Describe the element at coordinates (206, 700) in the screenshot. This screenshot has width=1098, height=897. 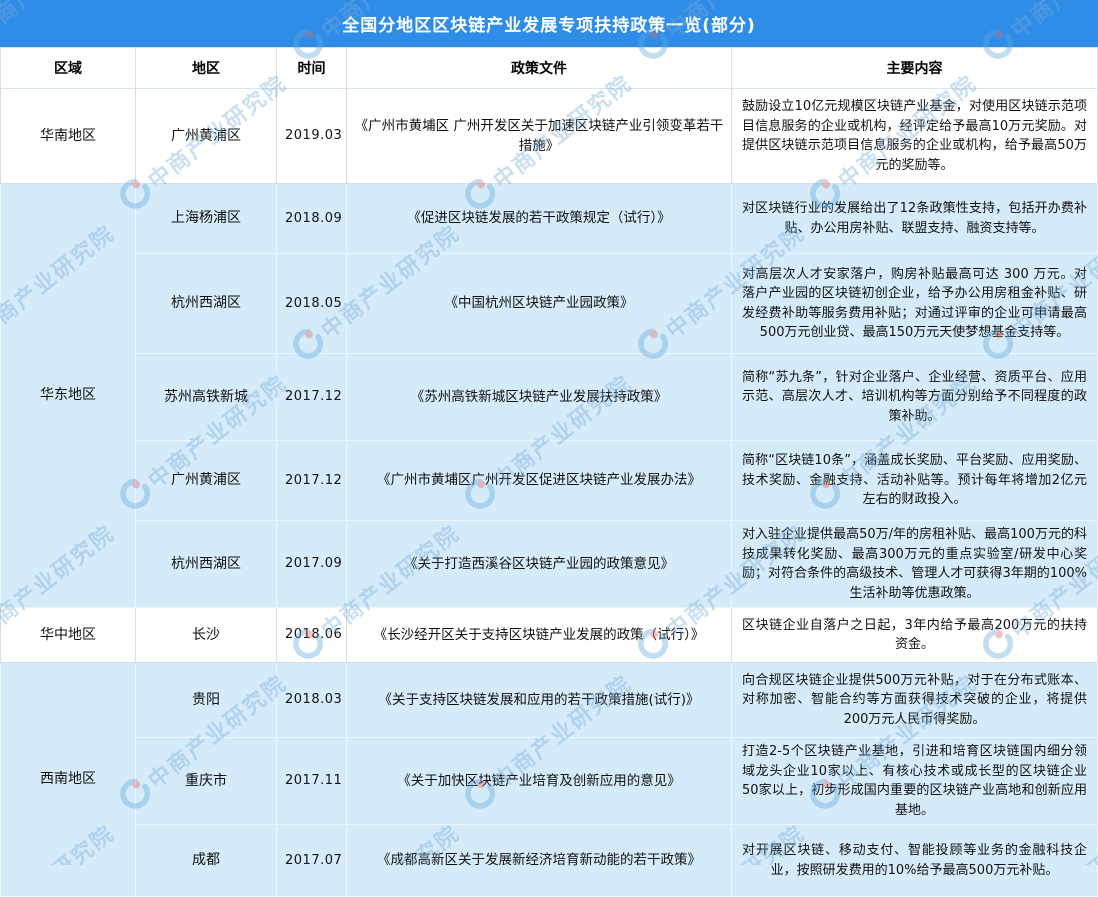
I see `area-cell: 贵阳` at that location.